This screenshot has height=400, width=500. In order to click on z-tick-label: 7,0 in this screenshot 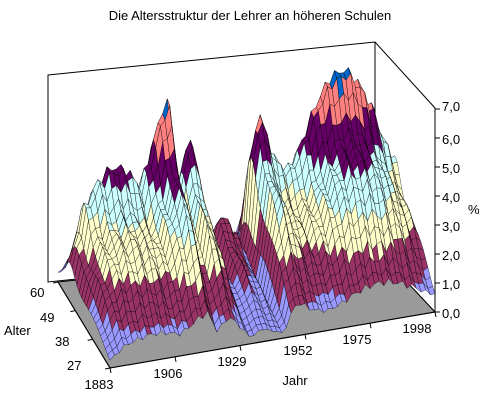, I will do `click(451, 106)`.